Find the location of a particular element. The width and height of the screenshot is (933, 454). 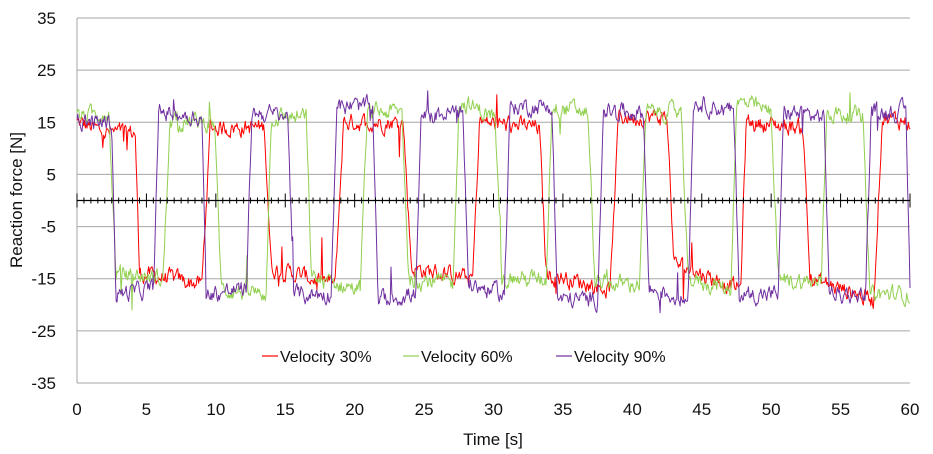

zero-axis is located at coordinates (493, 200).